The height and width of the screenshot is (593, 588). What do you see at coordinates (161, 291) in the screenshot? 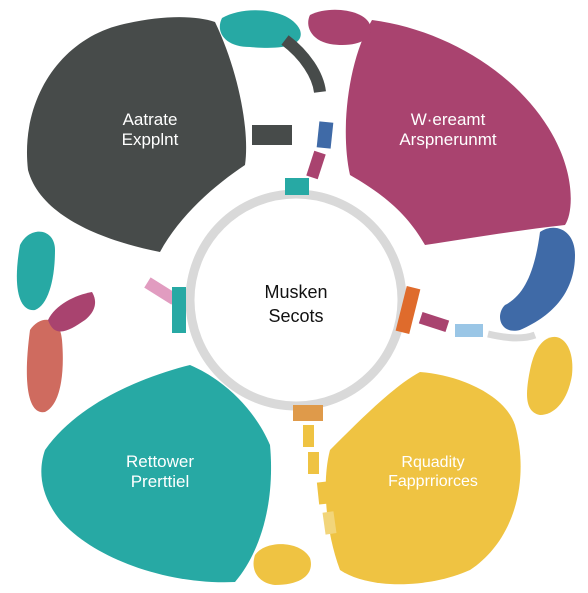
I see `connector-dash-pink` at bounding box center [161, 291].